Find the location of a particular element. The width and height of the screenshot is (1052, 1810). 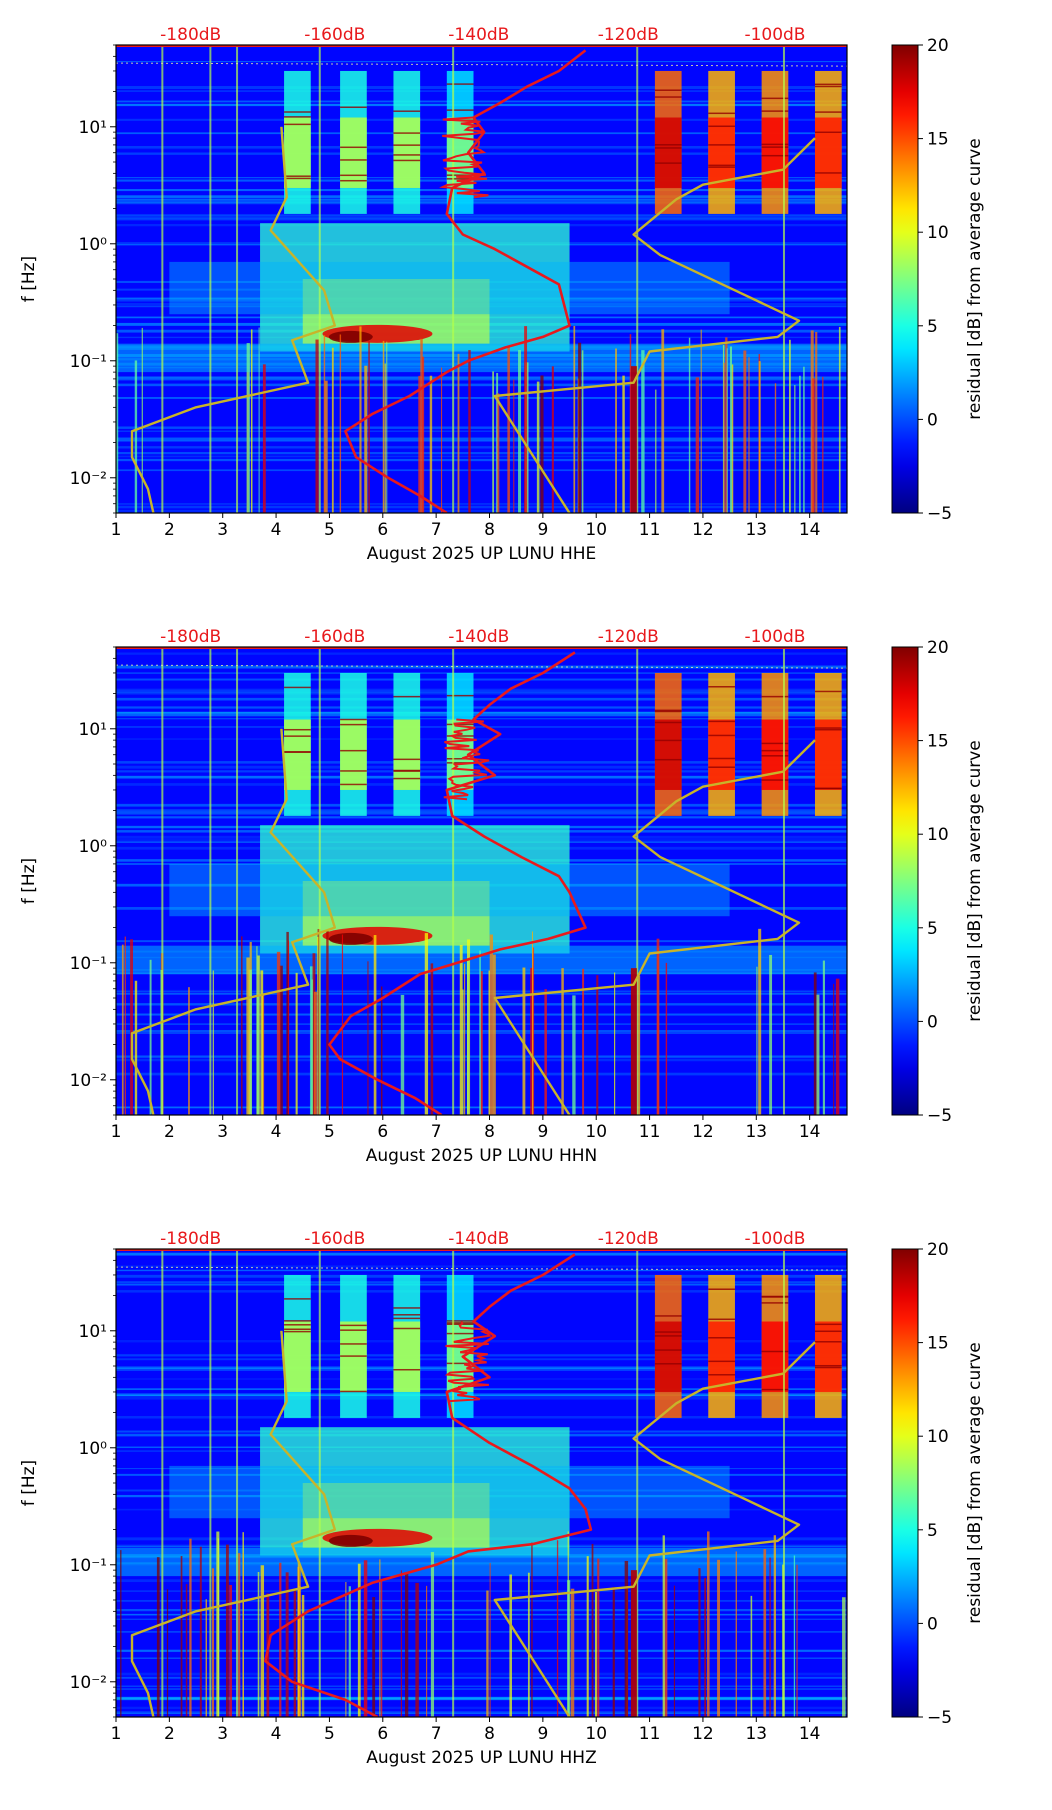

x-tick-label: 14 is located at coordinates (810, 1132).